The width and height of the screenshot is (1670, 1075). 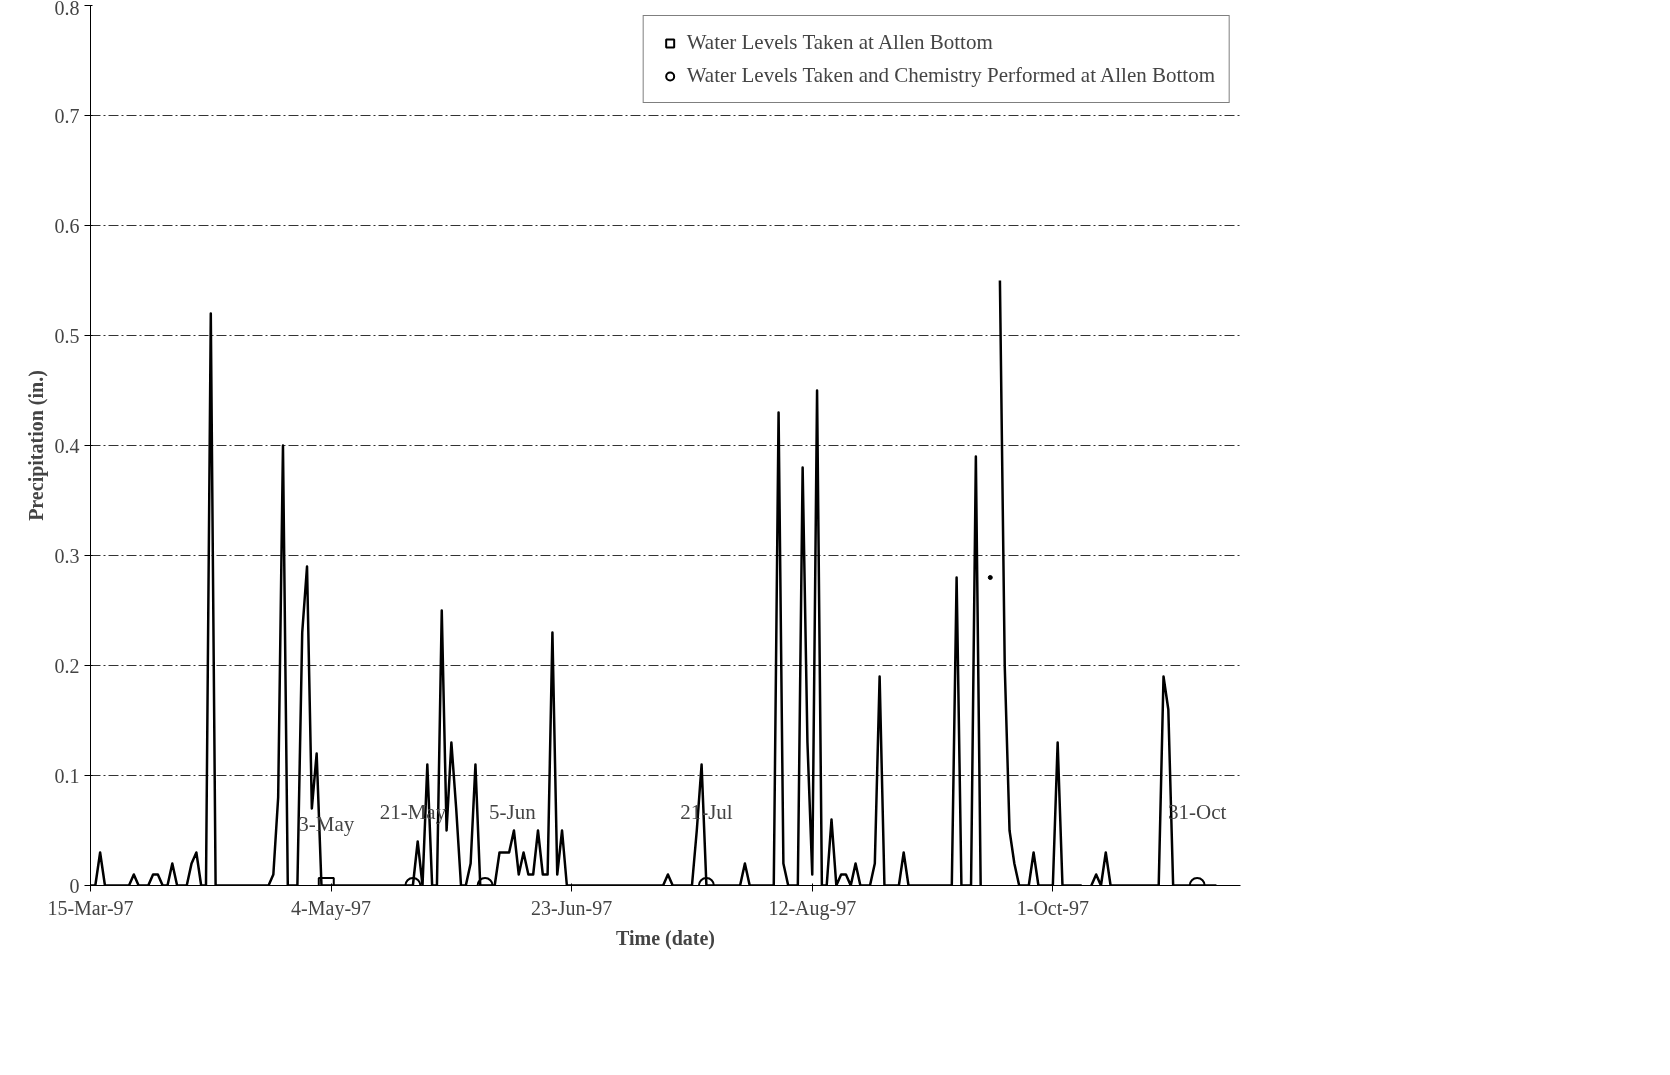 I want to click on y-tick-label: 0.4, so click(x=67, y=445).